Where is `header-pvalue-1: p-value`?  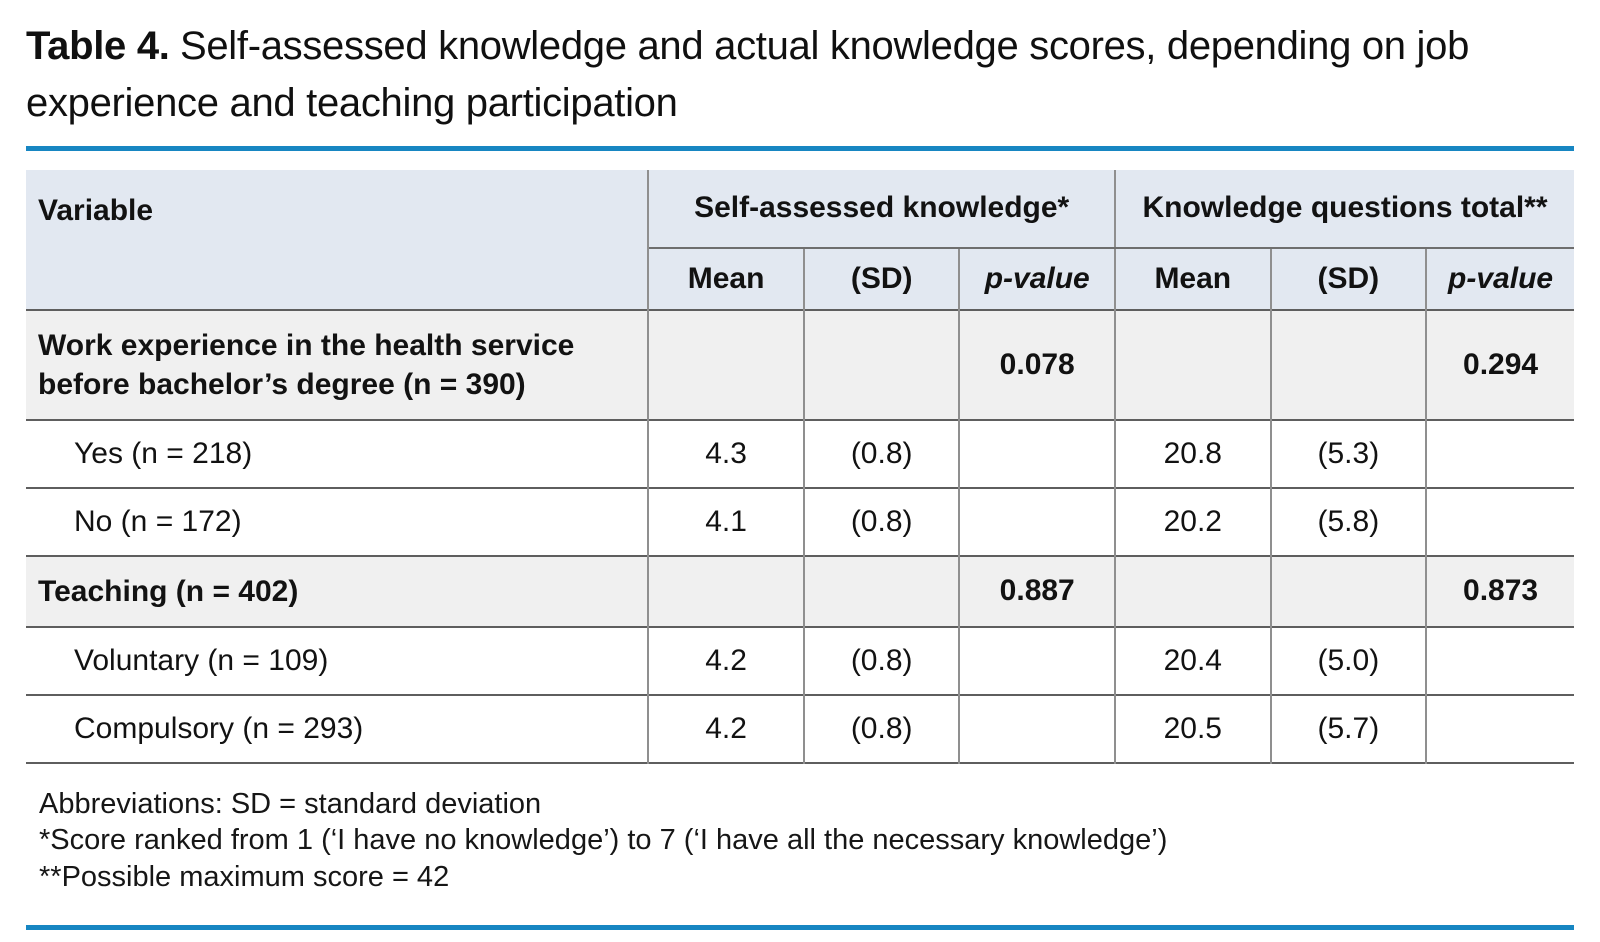
header-pvalue-1: p-value is located at coordinates (1036, 278).